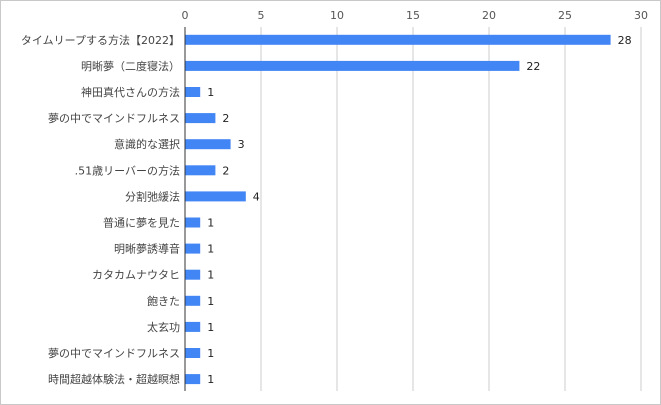 The image size is (661, 405). Describe the element at coordinates (163, 327) in the screenshot. I see `category-label: 太玄功` at that location.